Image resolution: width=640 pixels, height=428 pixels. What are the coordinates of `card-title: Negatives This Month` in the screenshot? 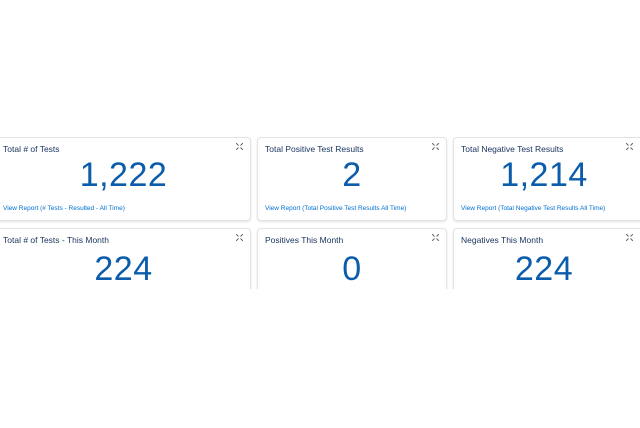 It's located at (502, 240).